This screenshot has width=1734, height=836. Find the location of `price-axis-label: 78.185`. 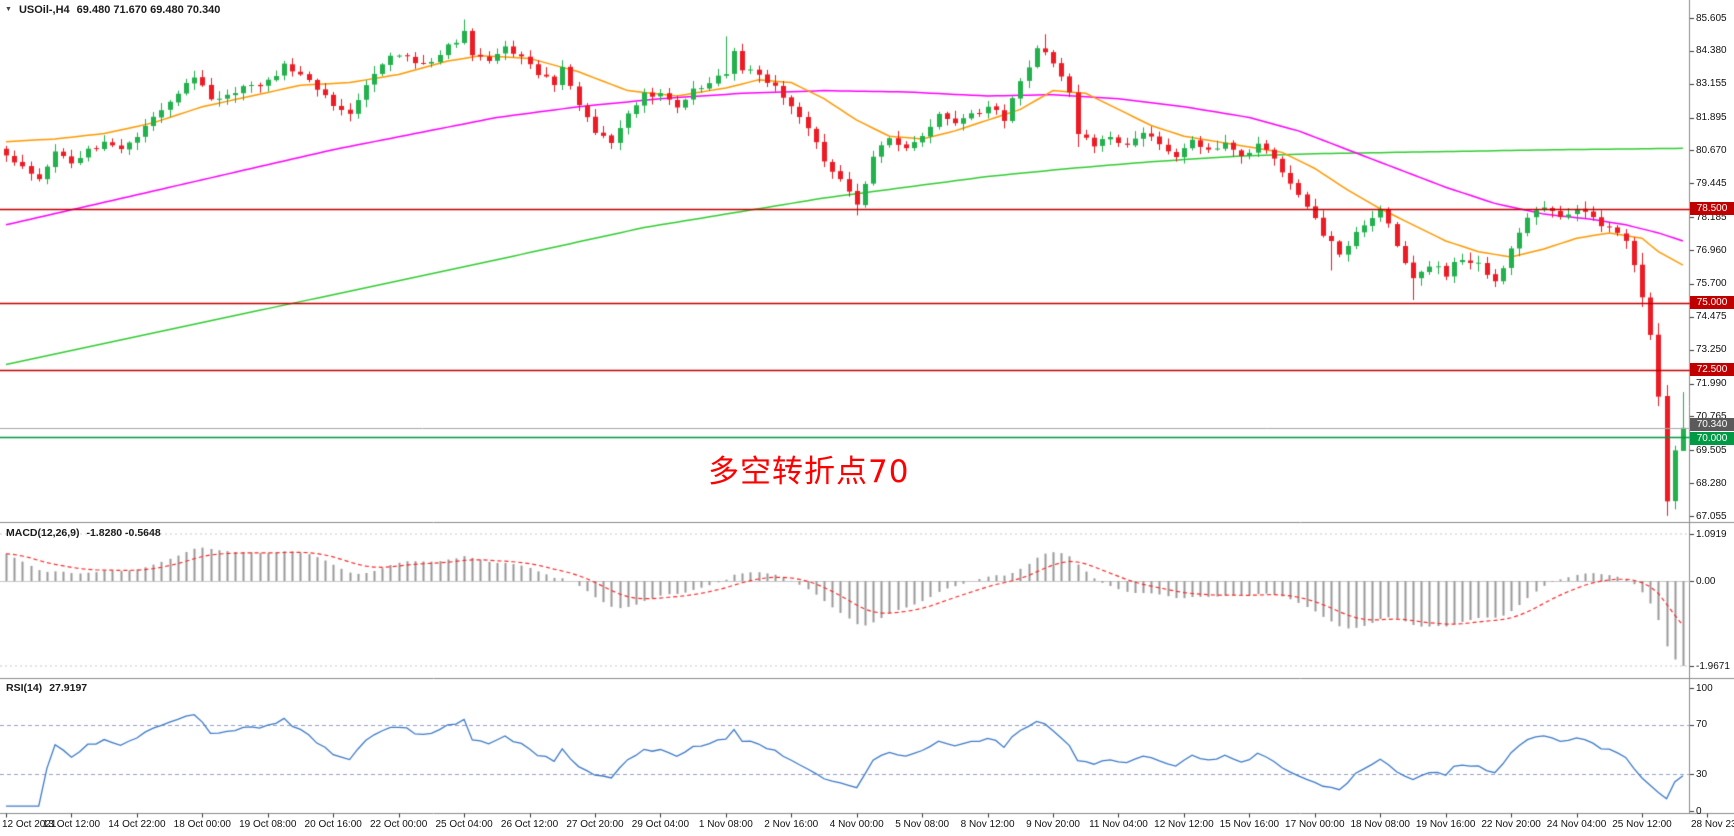

price-axis-label: 78.185 is located at coordinates (1711, 217).